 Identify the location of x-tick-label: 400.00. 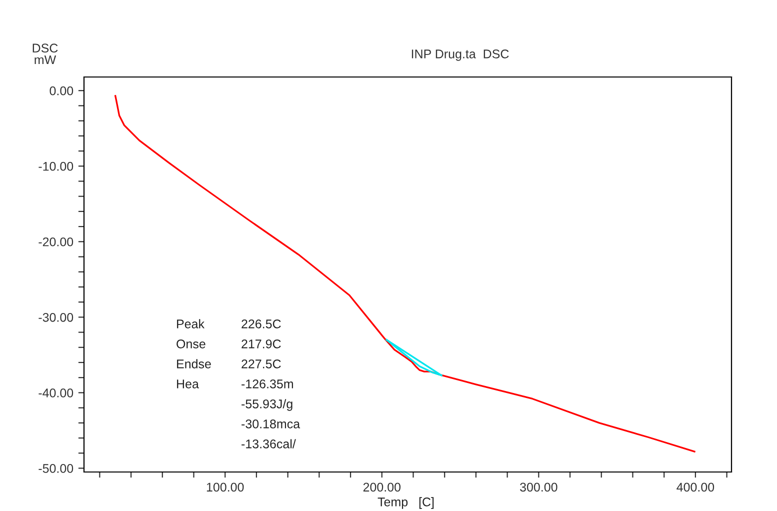
(695, 487).